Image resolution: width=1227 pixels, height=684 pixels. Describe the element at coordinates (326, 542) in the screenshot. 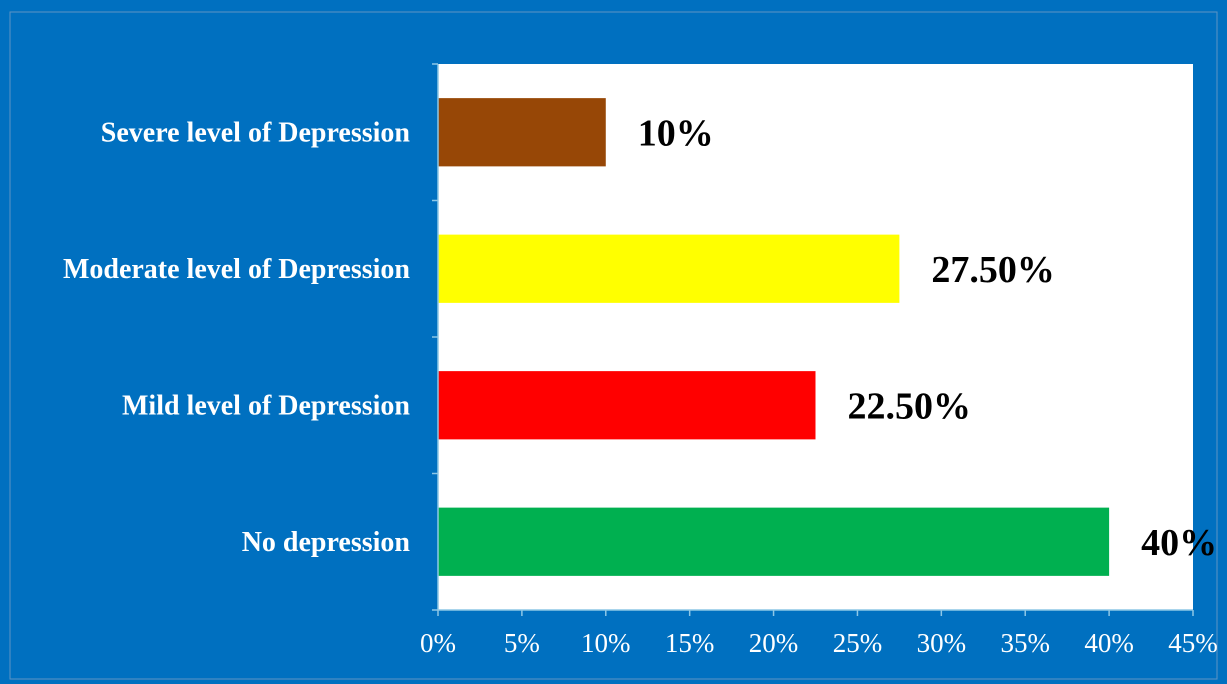

I see `category-label: No depression` at that location.